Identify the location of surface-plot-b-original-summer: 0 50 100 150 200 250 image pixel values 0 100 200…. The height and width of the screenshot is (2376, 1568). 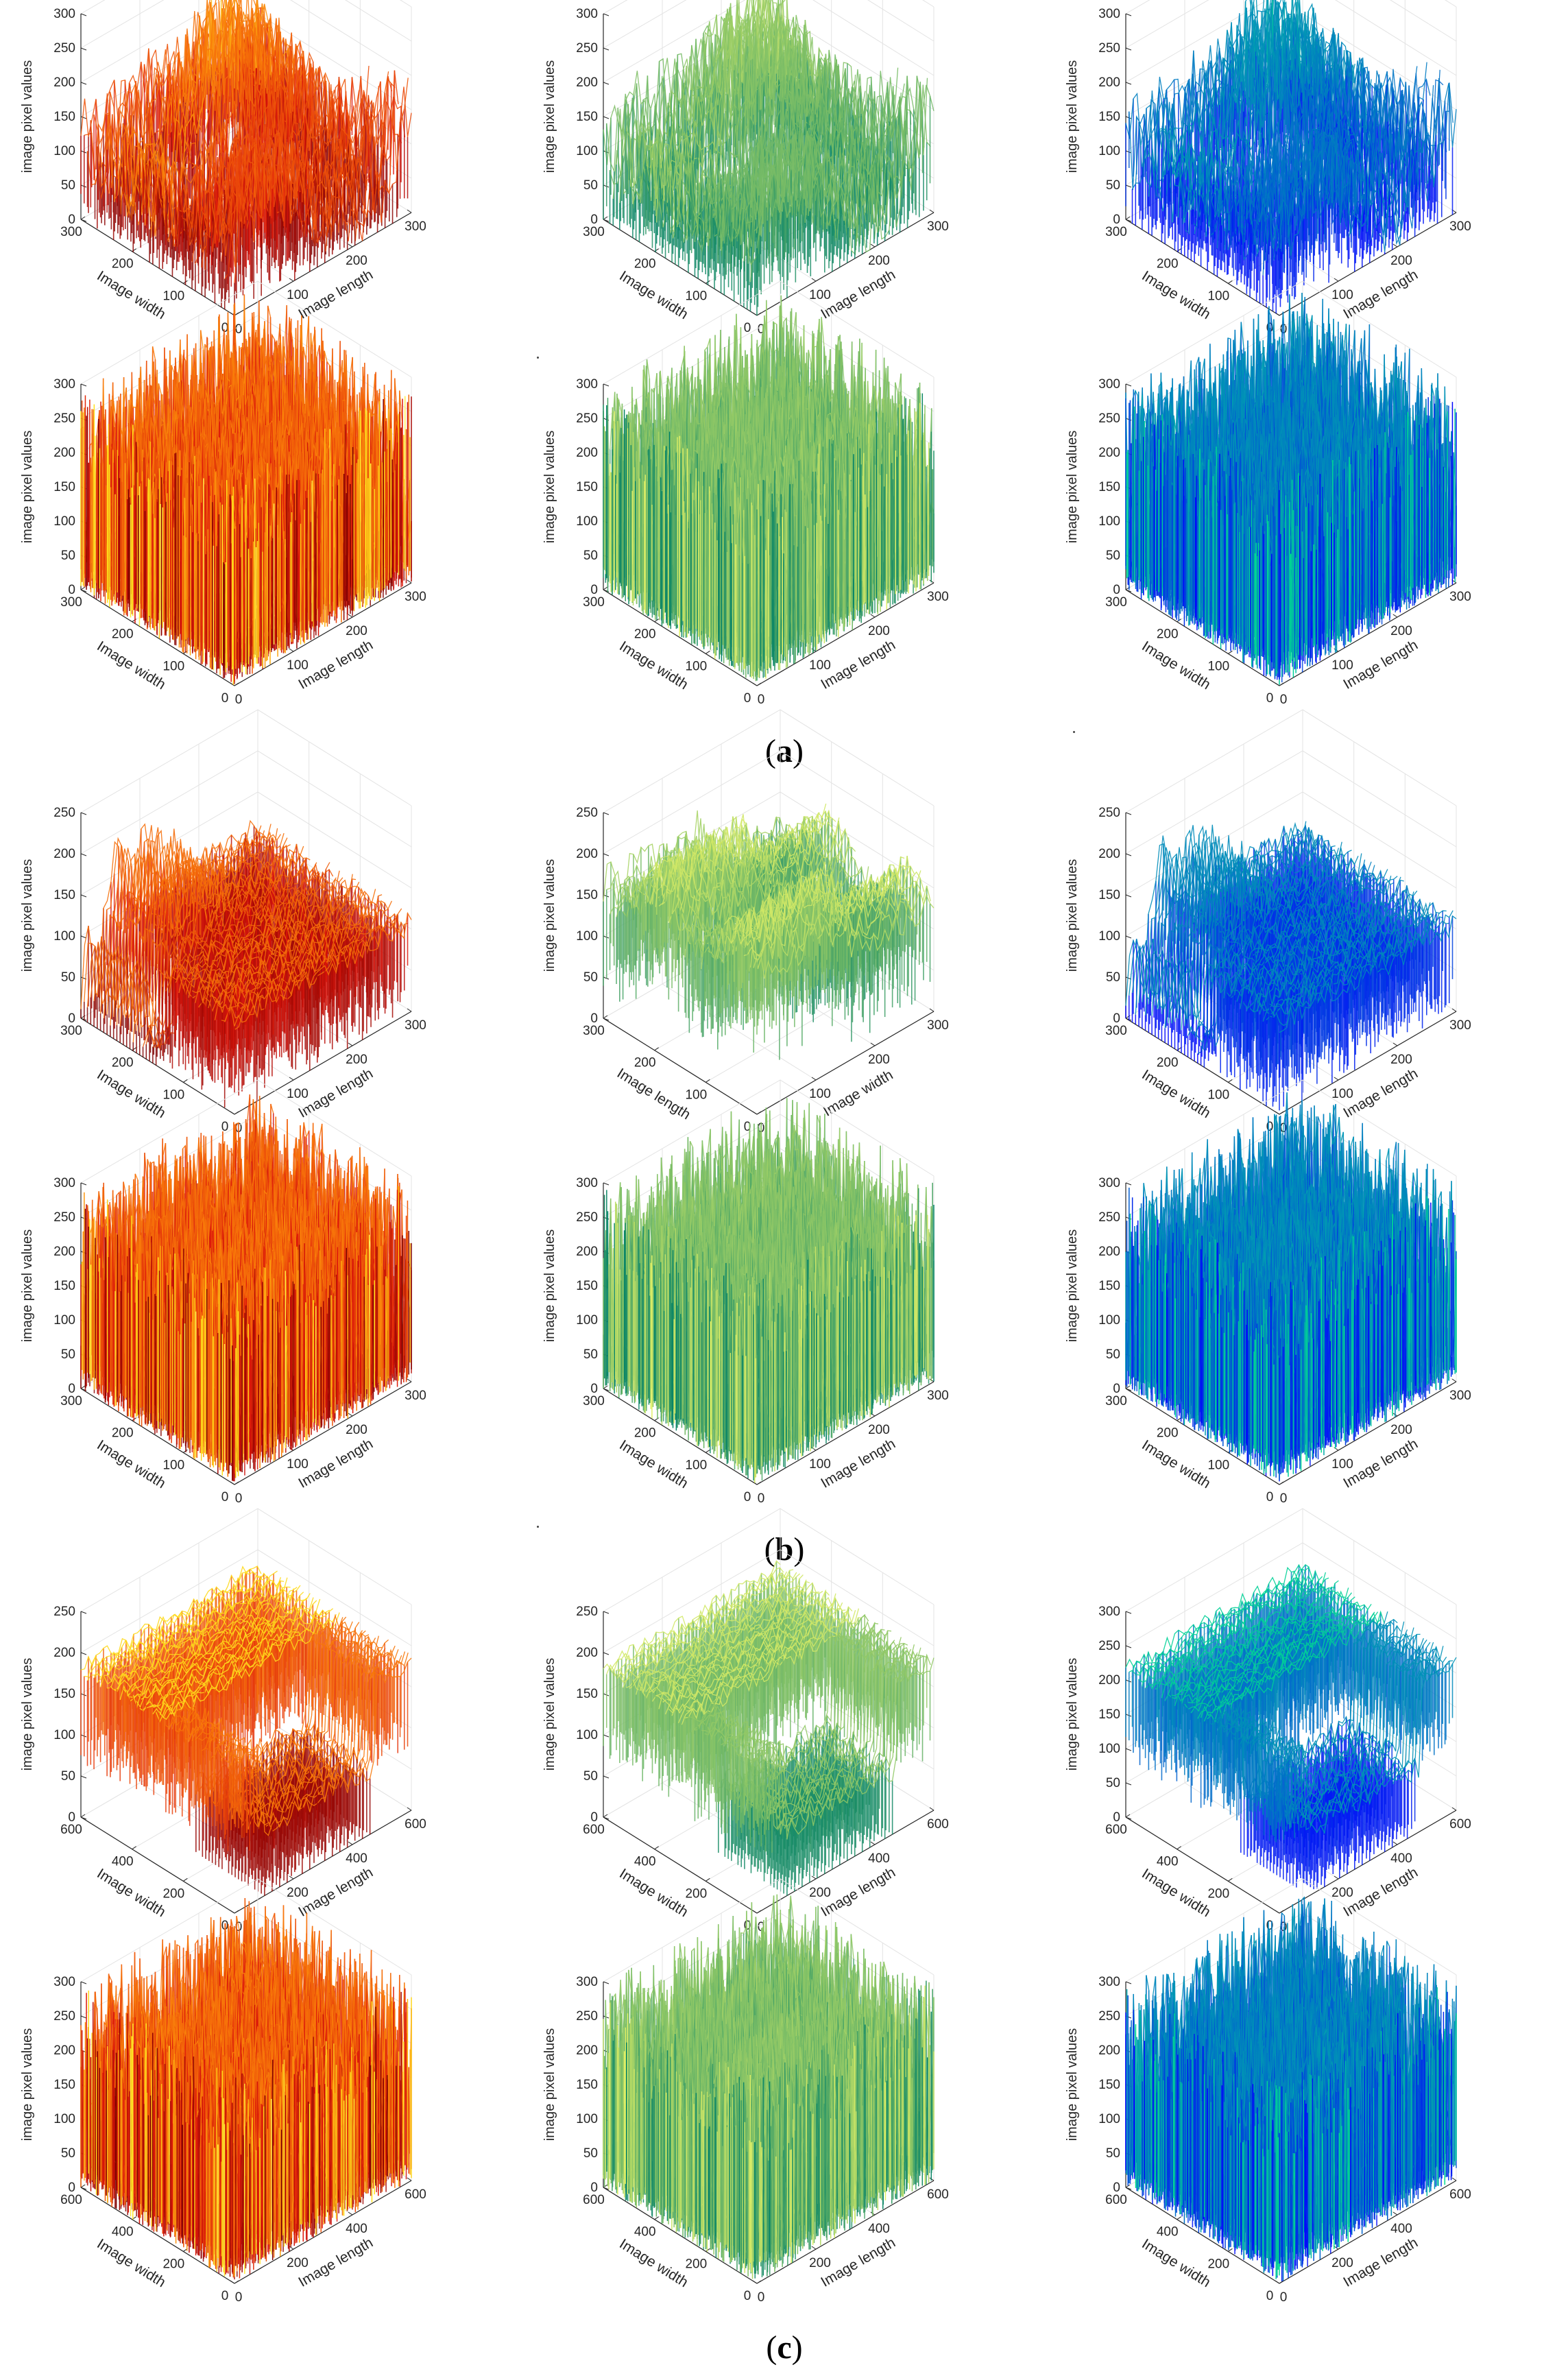
(745, 922).